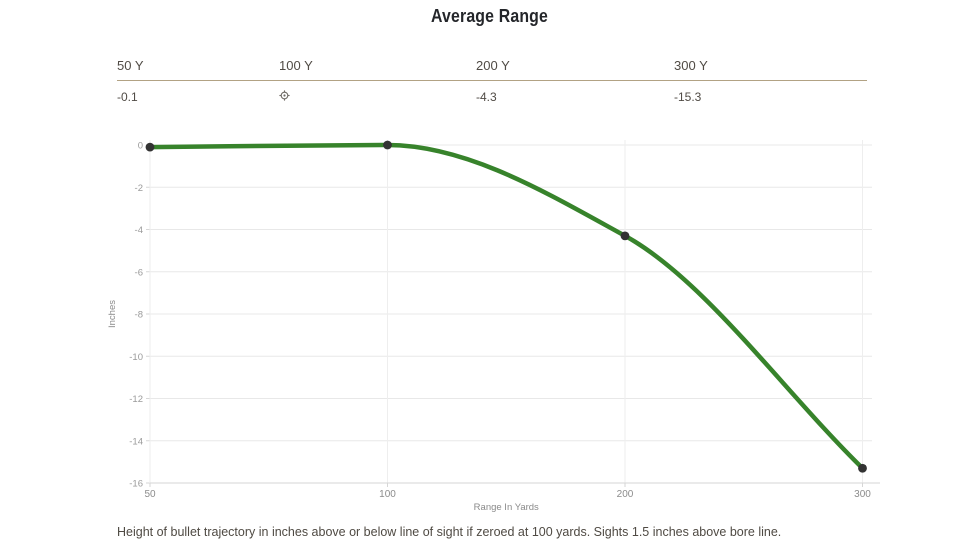 The image size is (978, 550). I want to click on x-tick-label: 300, so click(862, 494).